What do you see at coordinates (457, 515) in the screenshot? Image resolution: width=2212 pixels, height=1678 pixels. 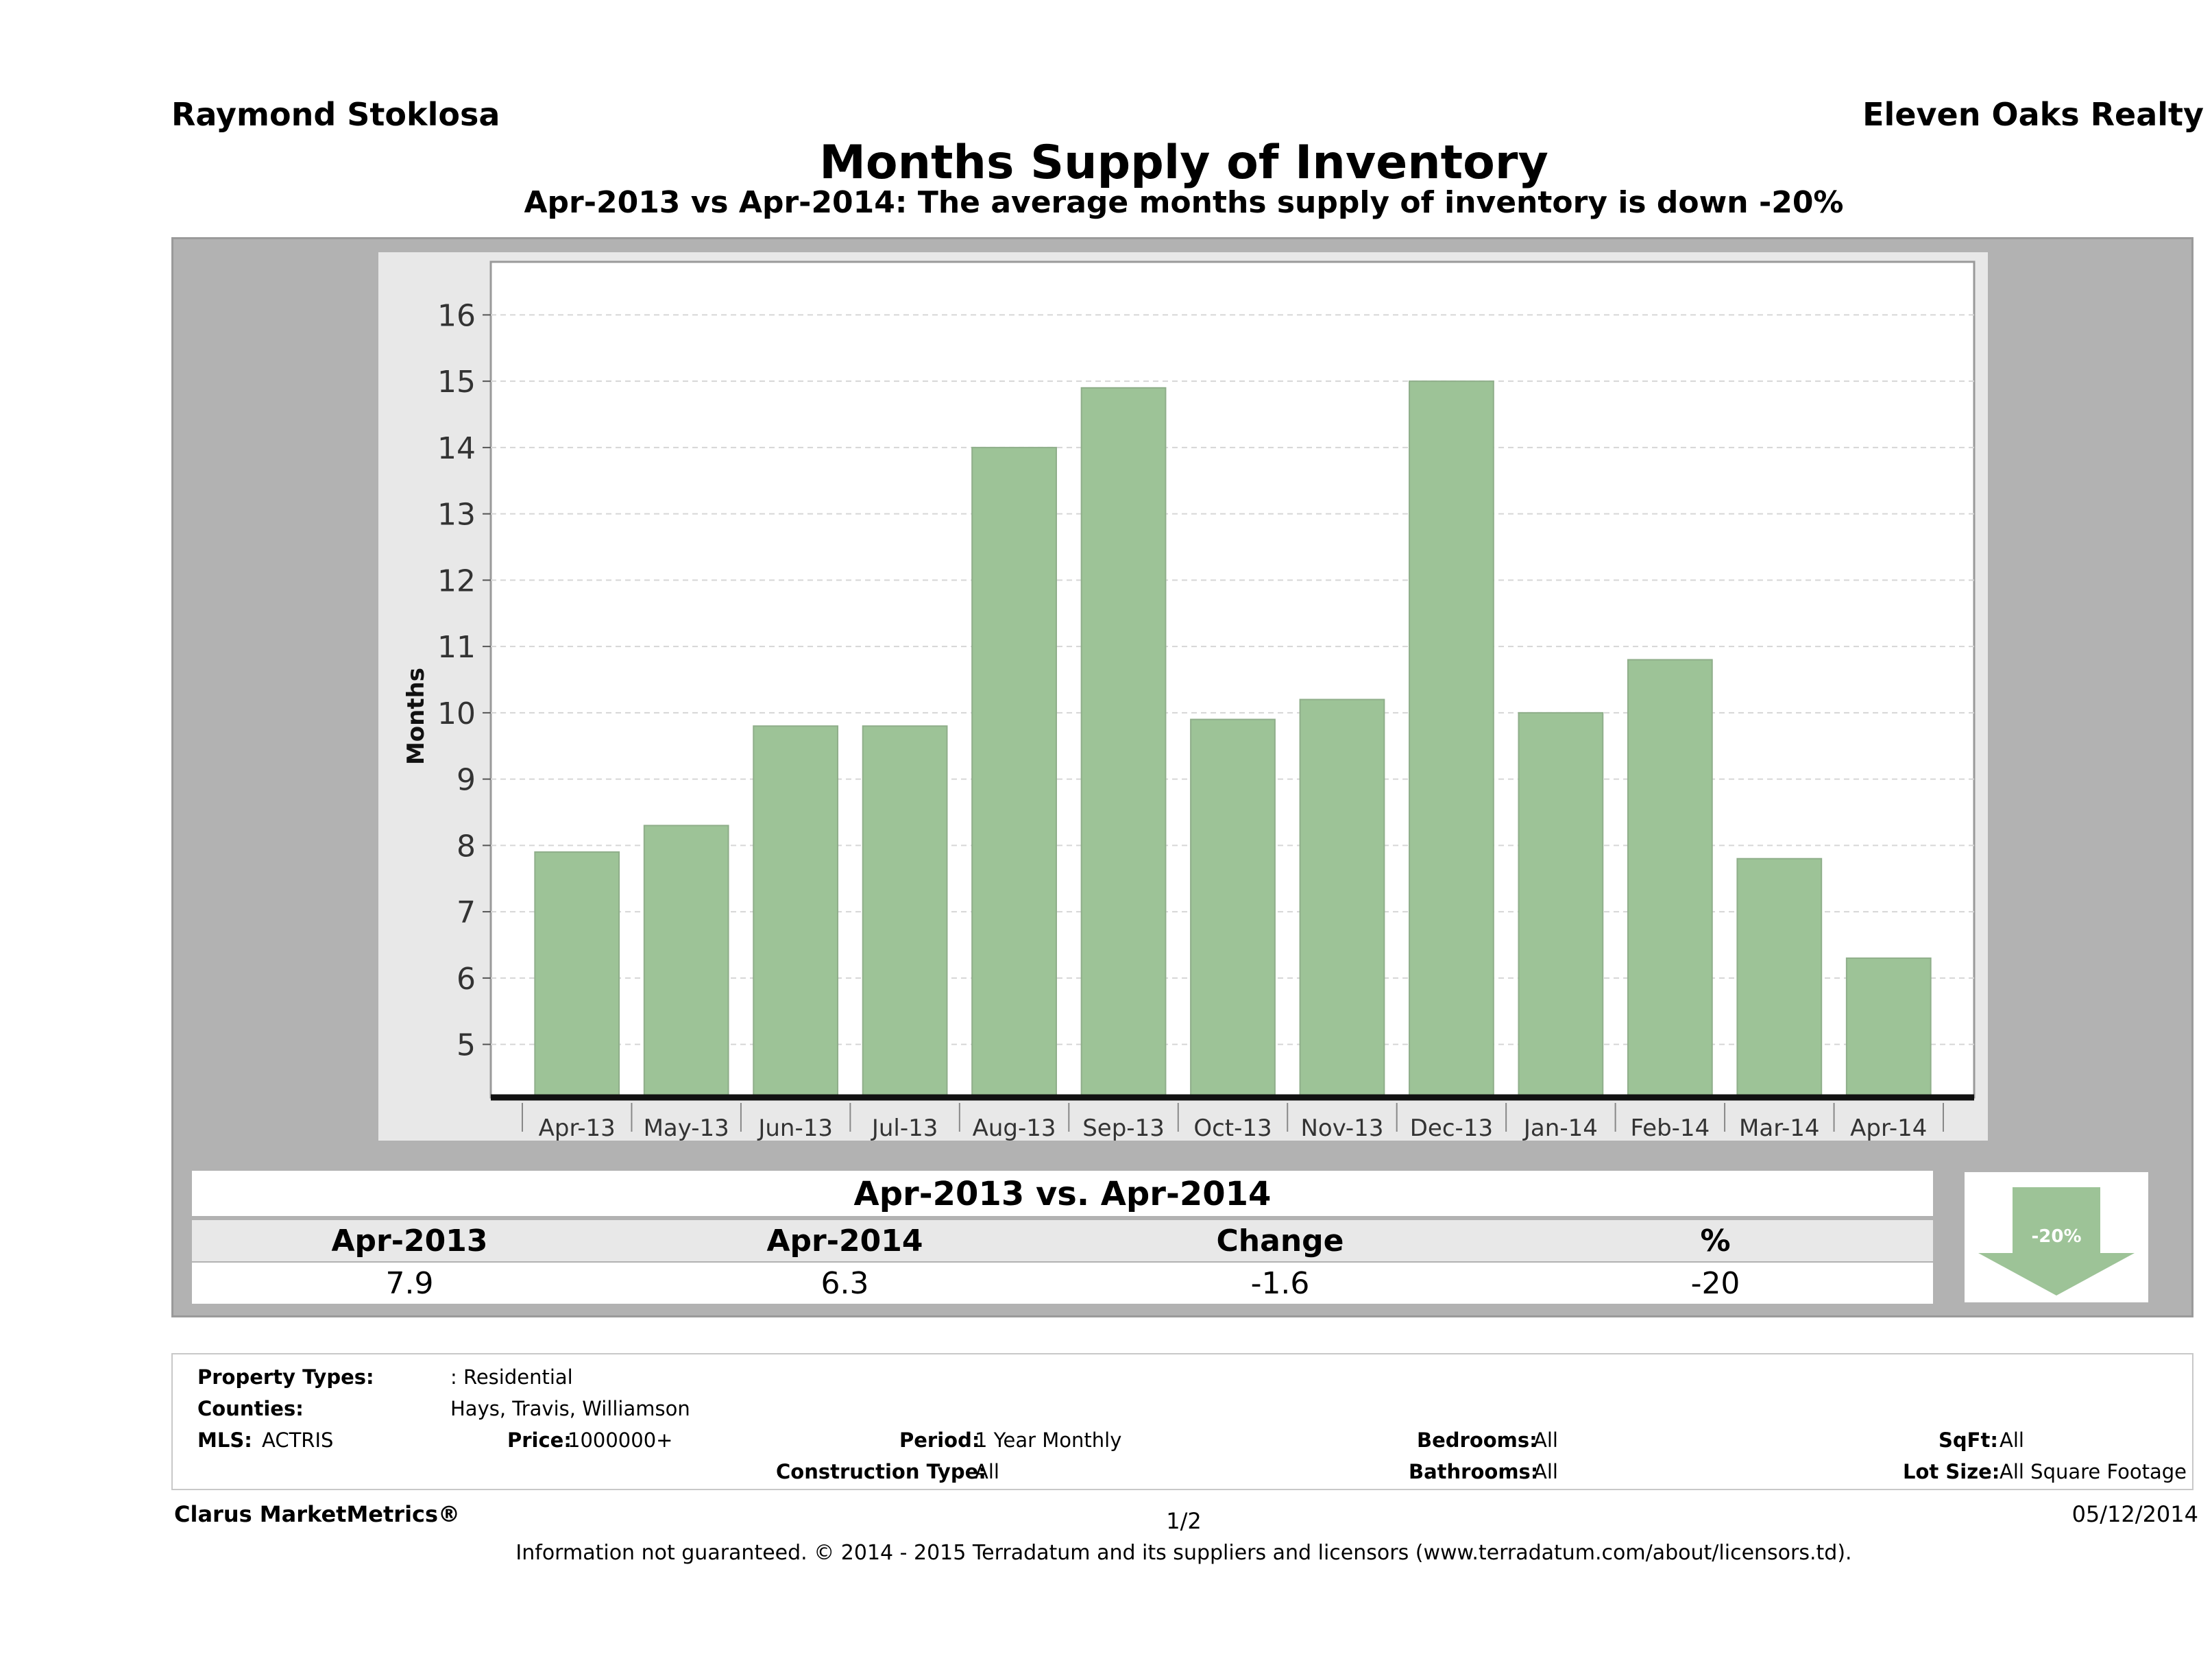 I see `y-tick-label: 13` at bounding box center [457, 515].